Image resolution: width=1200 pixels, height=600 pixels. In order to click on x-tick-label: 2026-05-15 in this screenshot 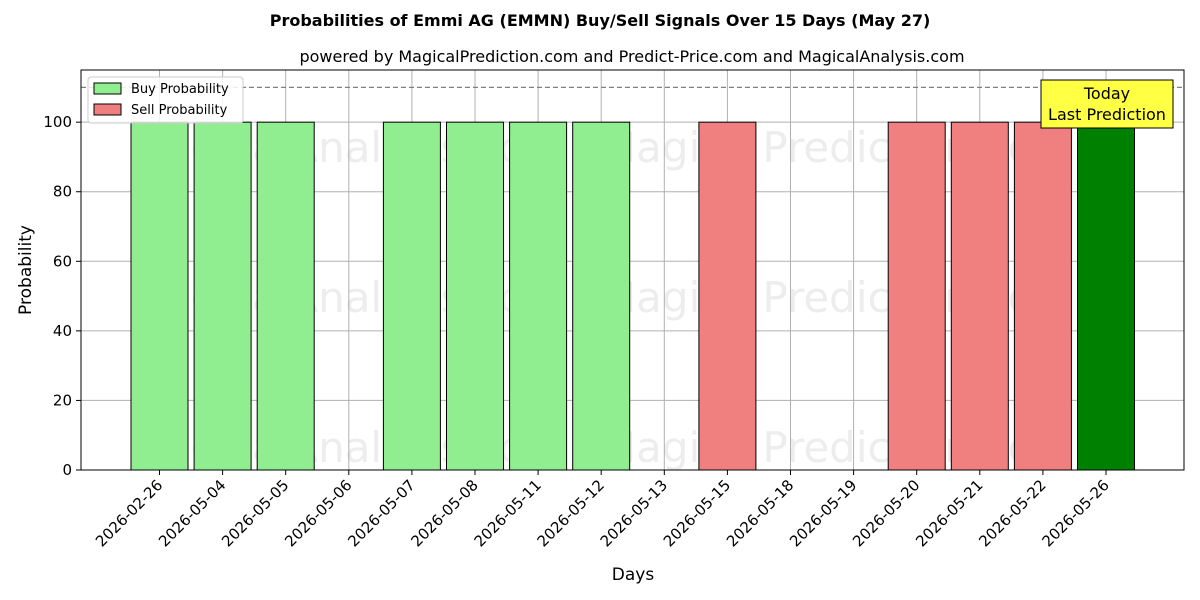, I will do `click(697, 513)`.